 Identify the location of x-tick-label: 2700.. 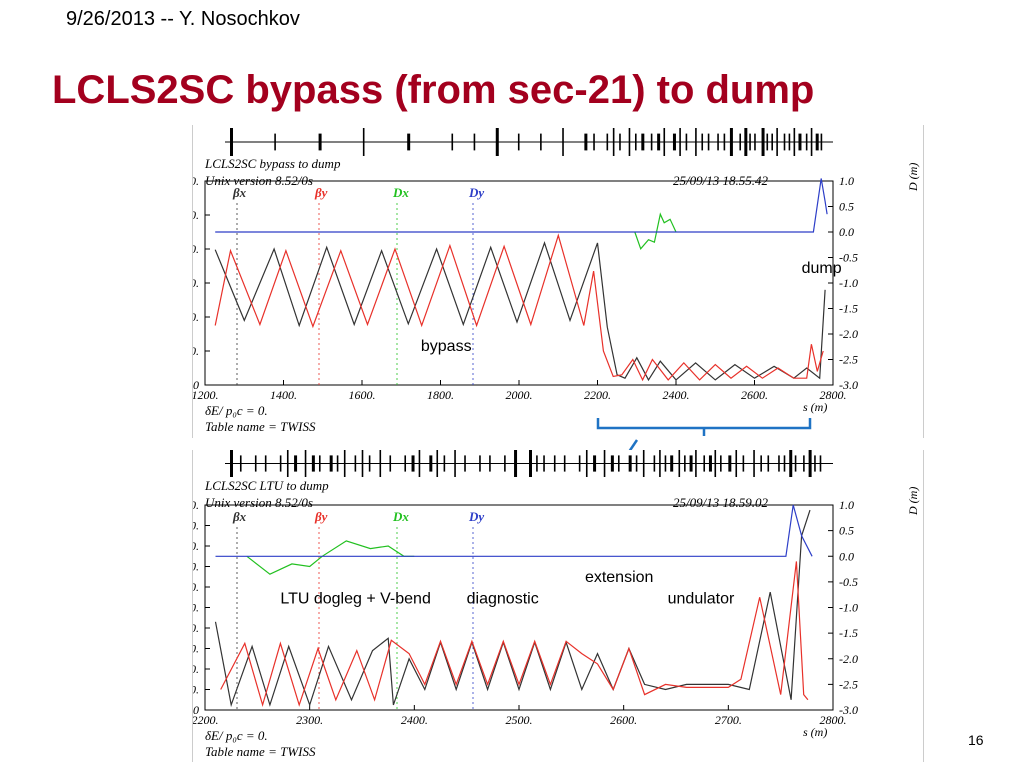
(728, 720).